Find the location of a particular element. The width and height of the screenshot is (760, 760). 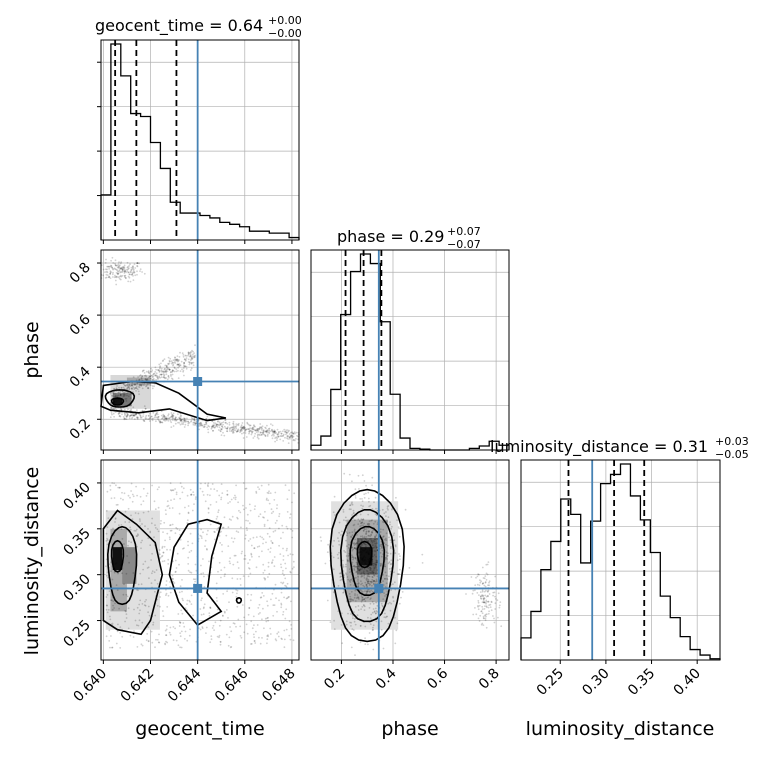

xlabel-luminosity-distance: luminosity_distance is located at coordinates (620, 729).